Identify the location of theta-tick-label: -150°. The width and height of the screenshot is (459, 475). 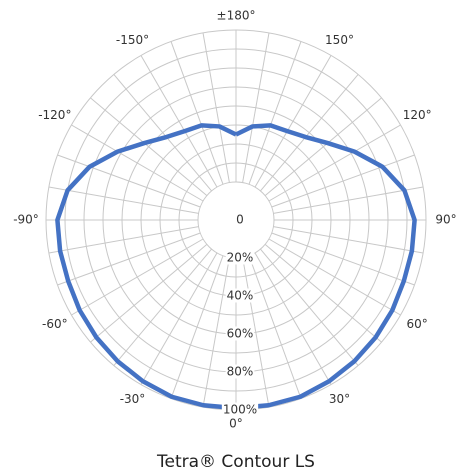
(132, 40).